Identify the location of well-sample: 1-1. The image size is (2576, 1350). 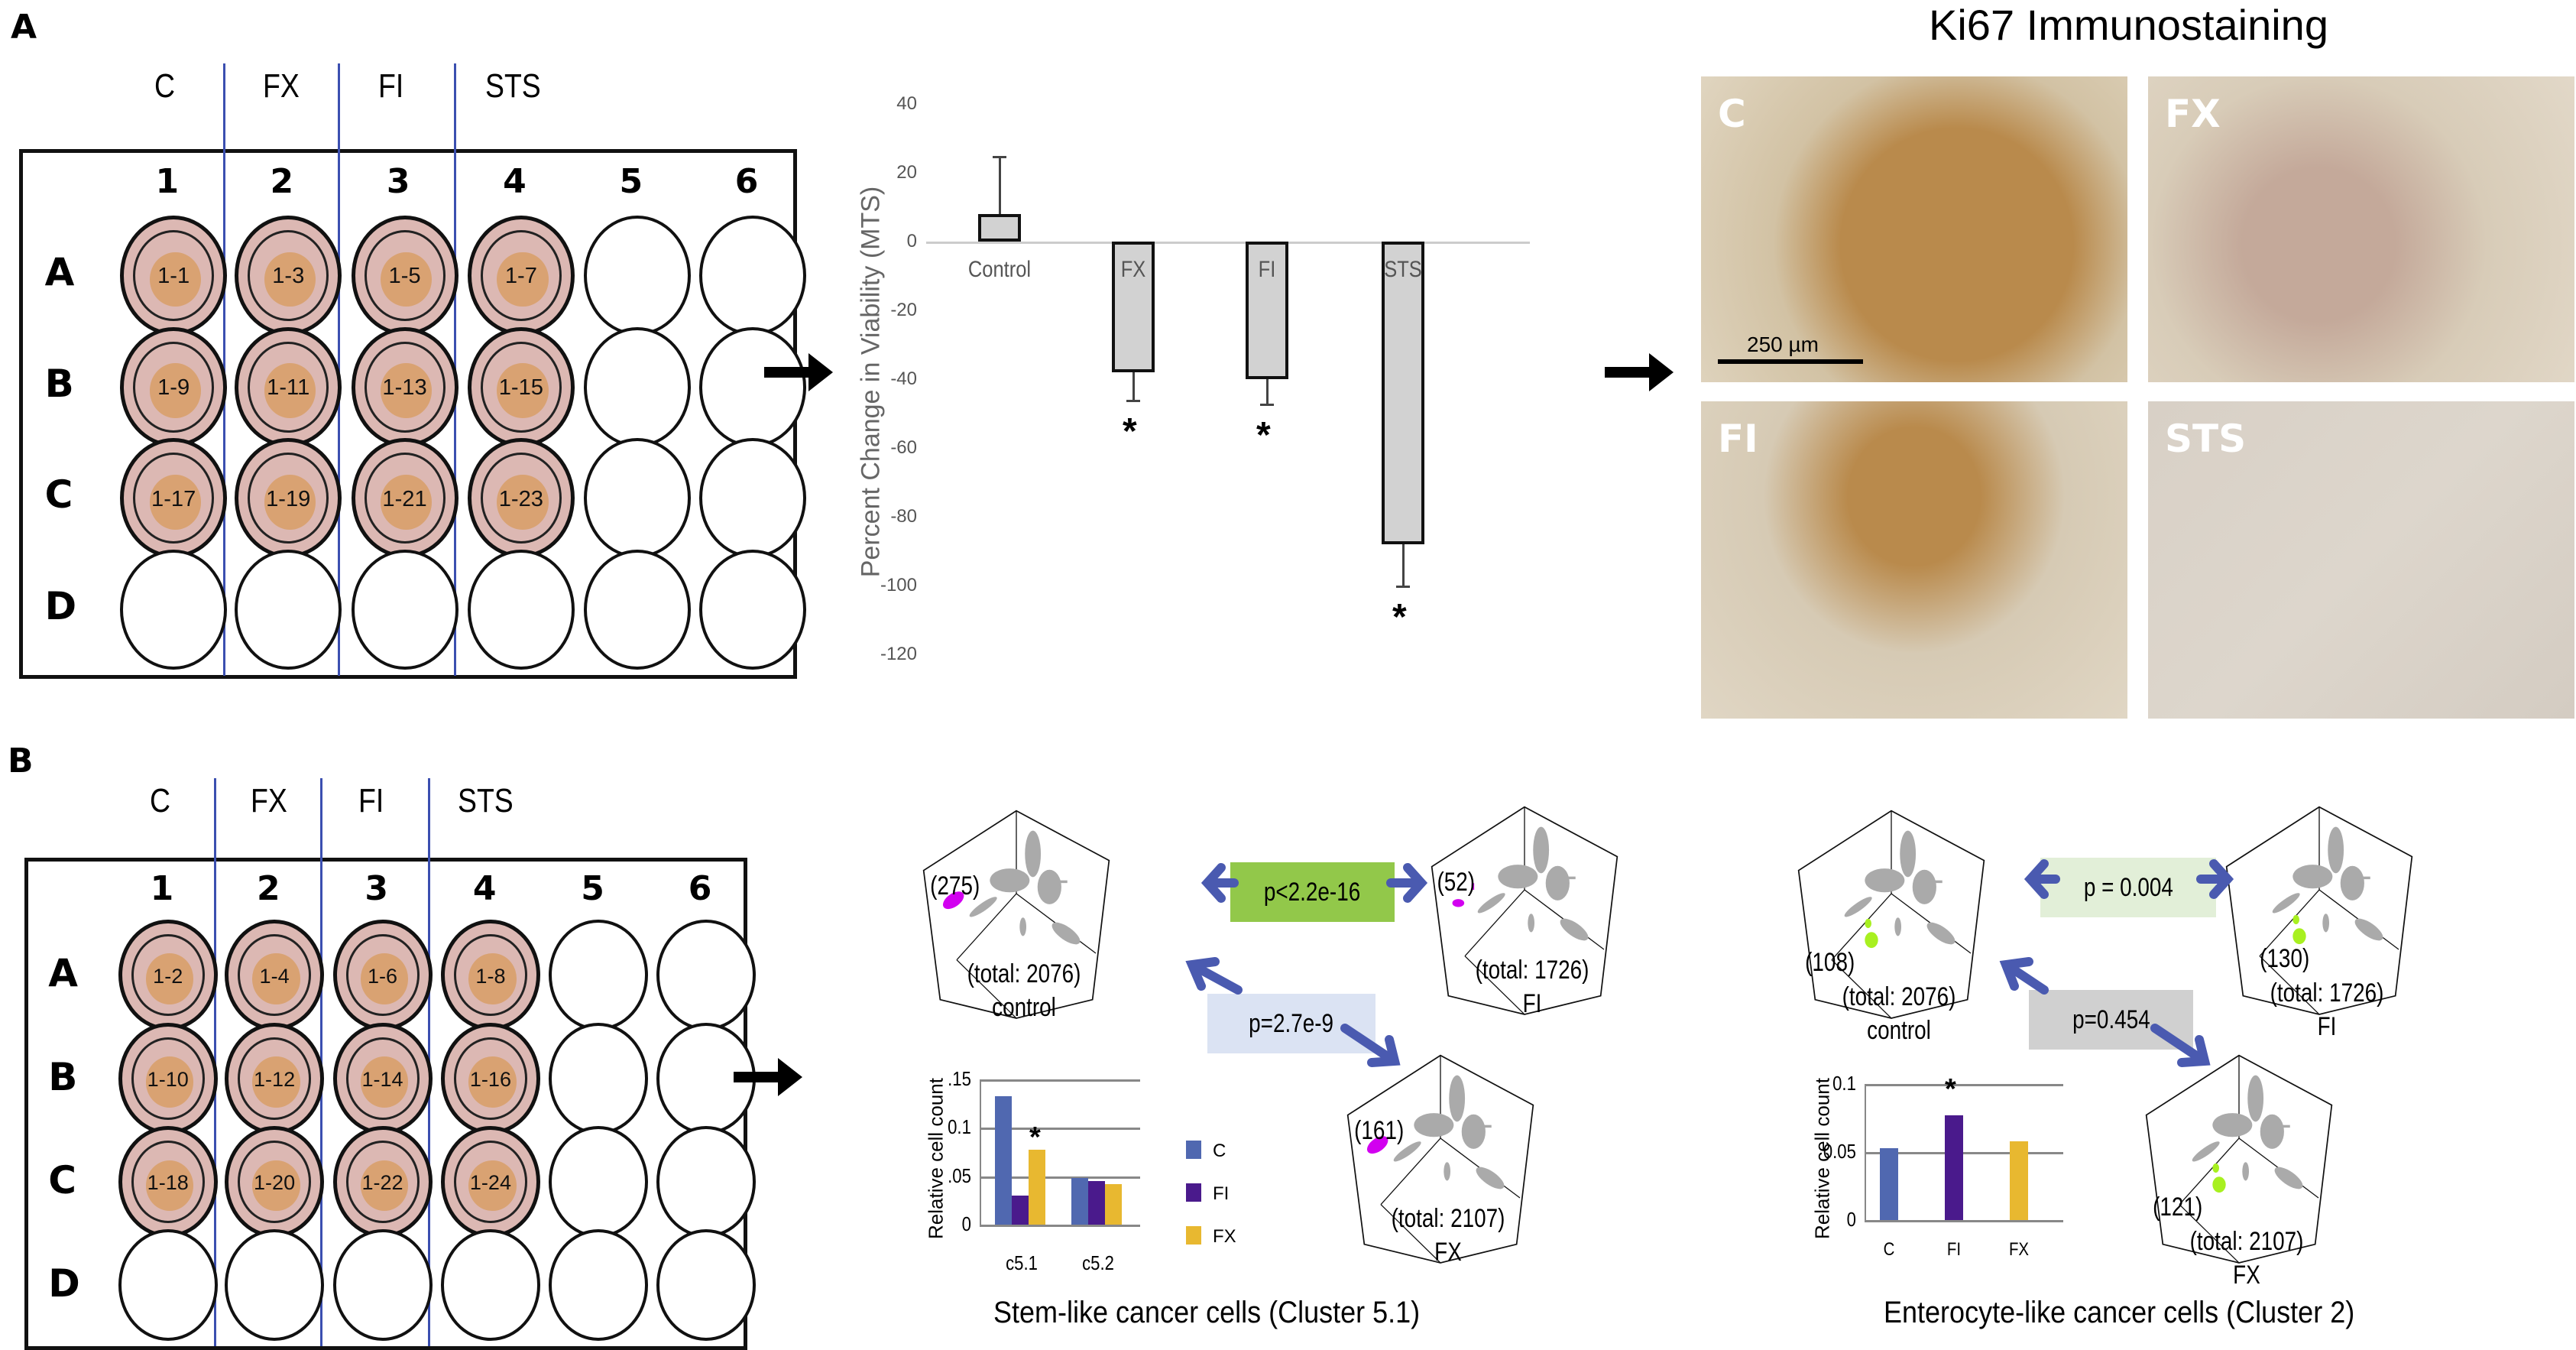
(174, 276).